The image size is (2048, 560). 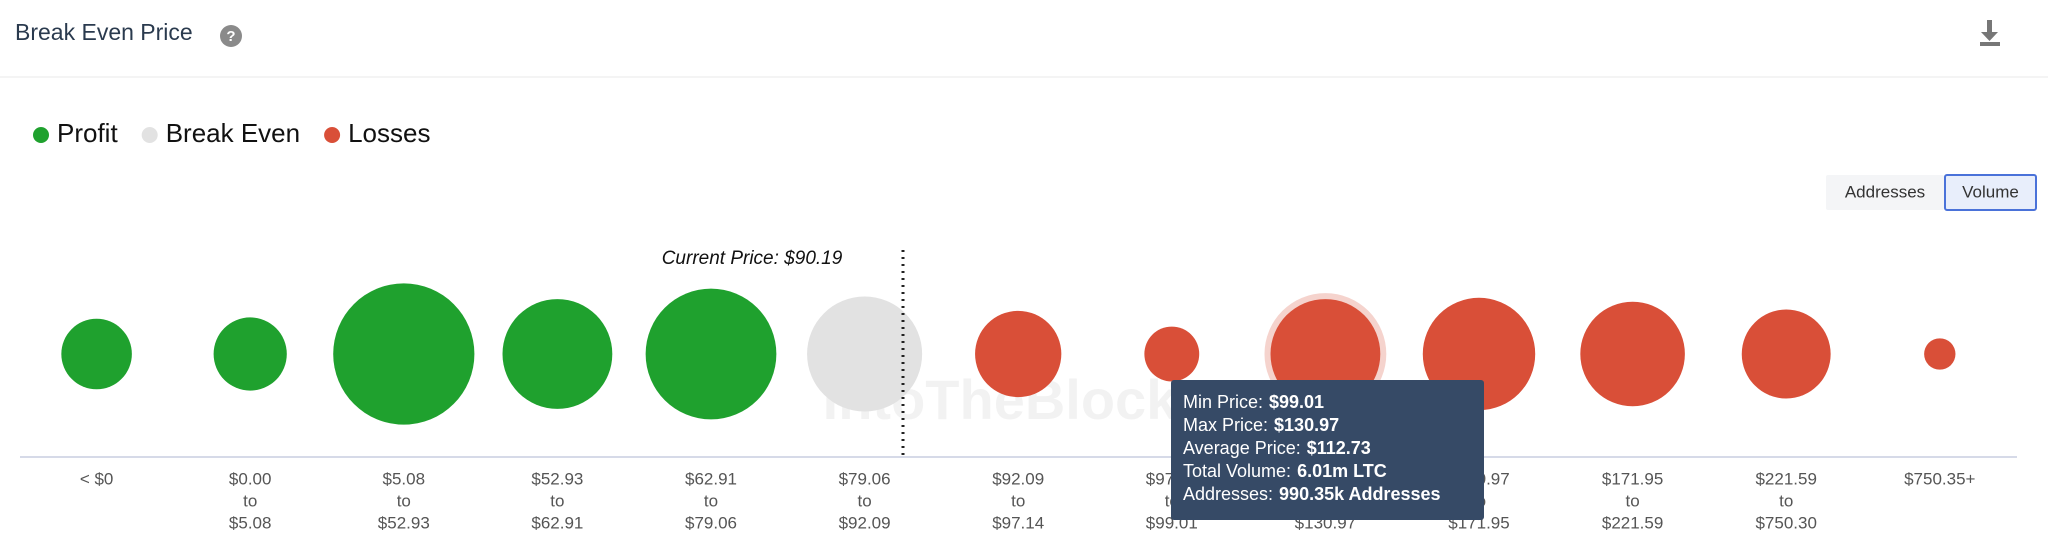 What do you see at coordinates (1632, 478) in the screenshot?
I see `x-tick-label: $171.95` at bounding box center [1632, 478].